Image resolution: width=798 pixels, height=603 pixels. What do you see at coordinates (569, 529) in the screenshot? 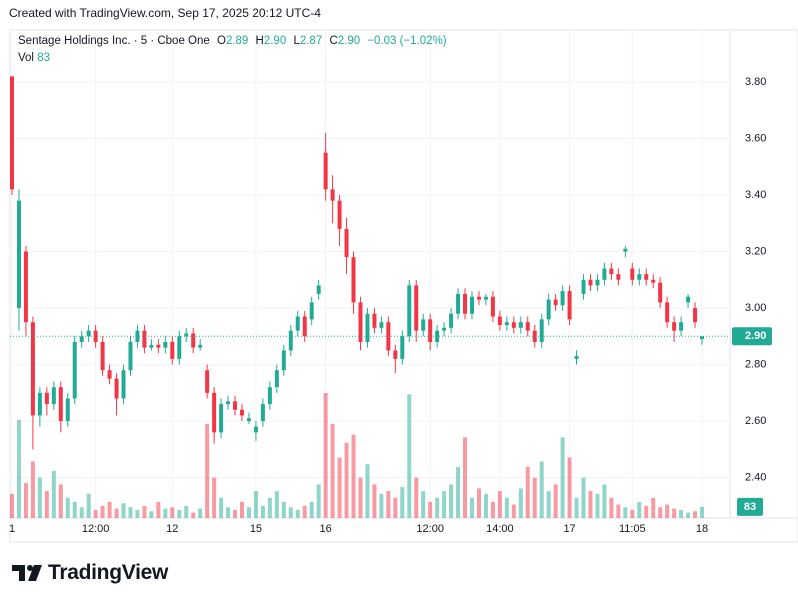
I see `x-tick-label: 17` at bounding box center [569, 529].